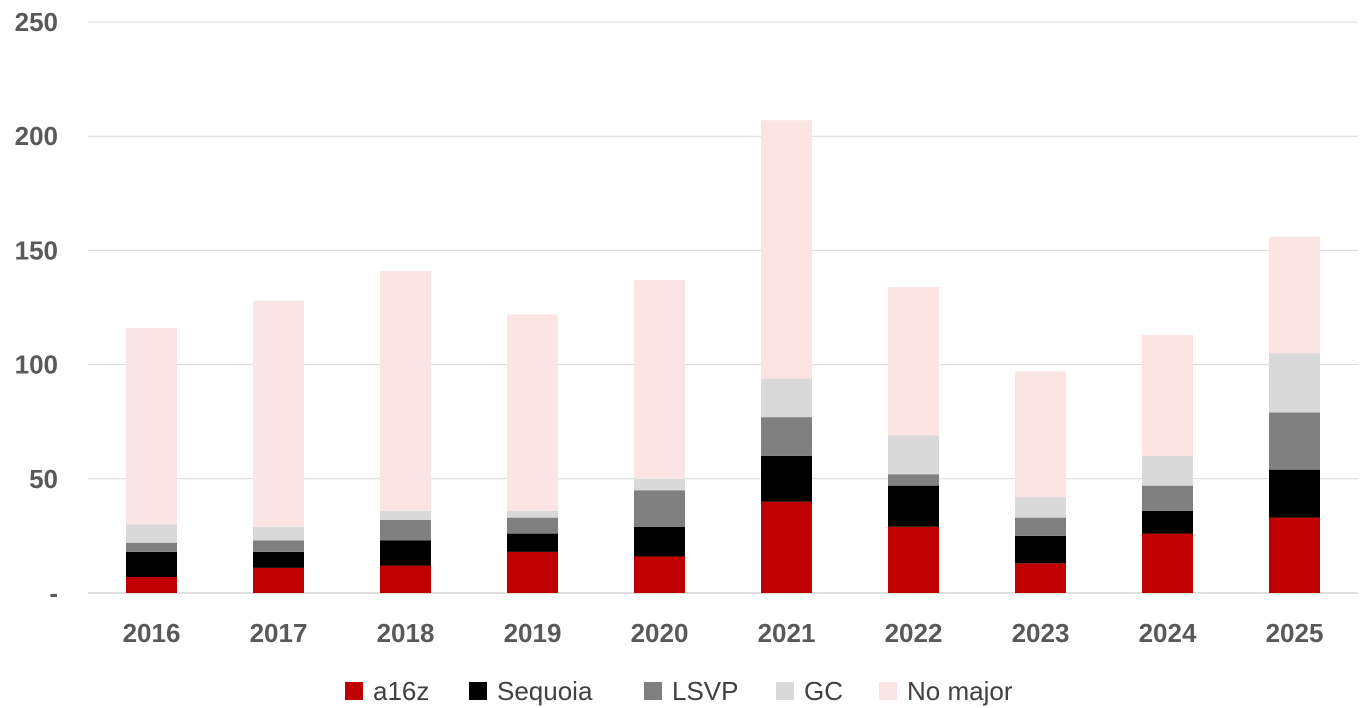  Describe the element at coordinates (1294, 441) in the screenshot. I see `bar-lsvp-2025` at that location.